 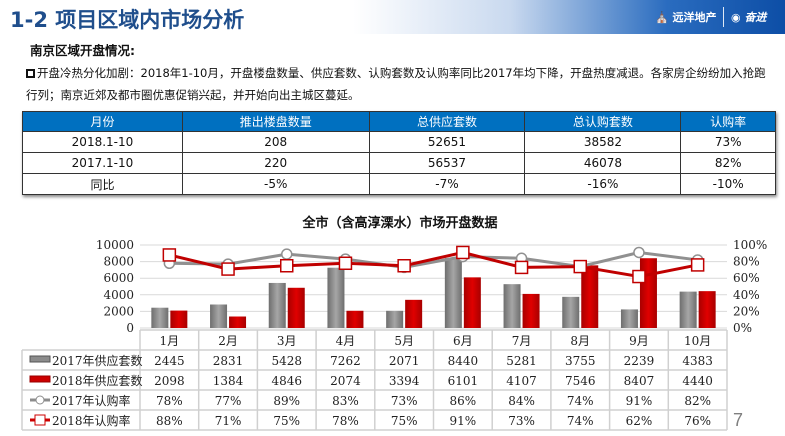 I want to click on cell: 同比, so click(x=102, y=184).